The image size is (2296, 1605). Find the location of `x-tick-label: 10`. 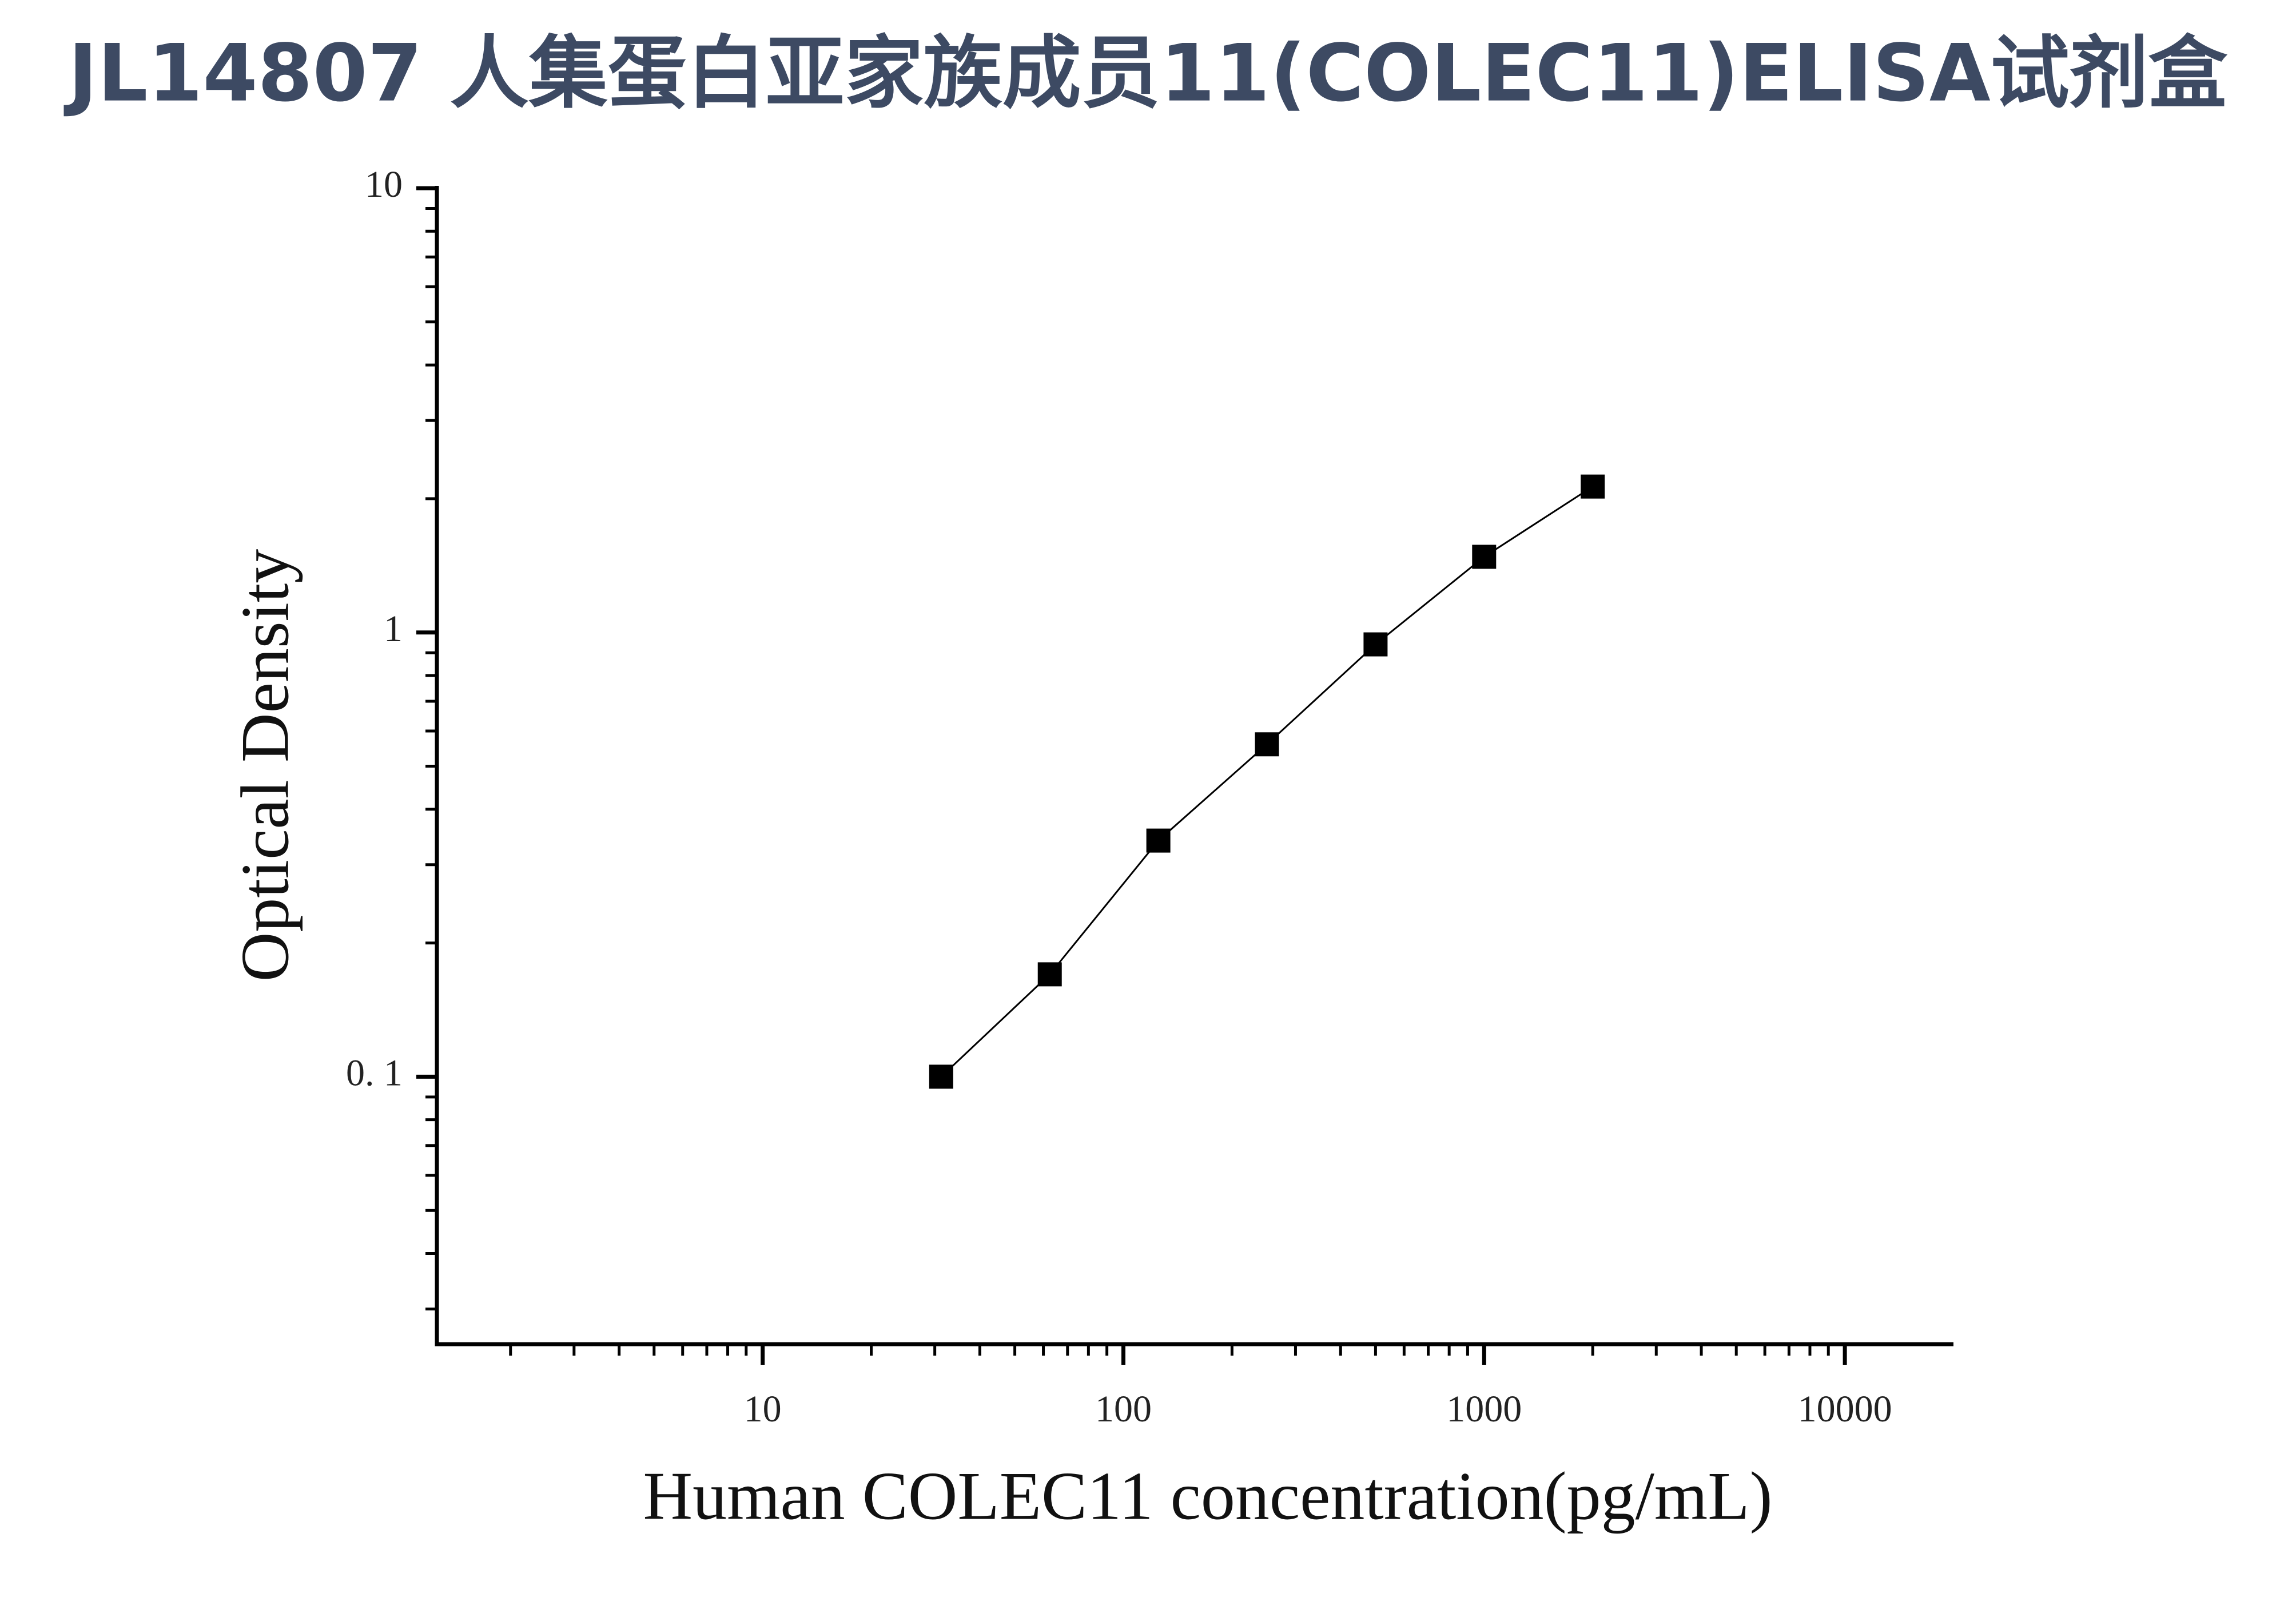

x-tick-label: 10 is located at coordinates (763, 1409).